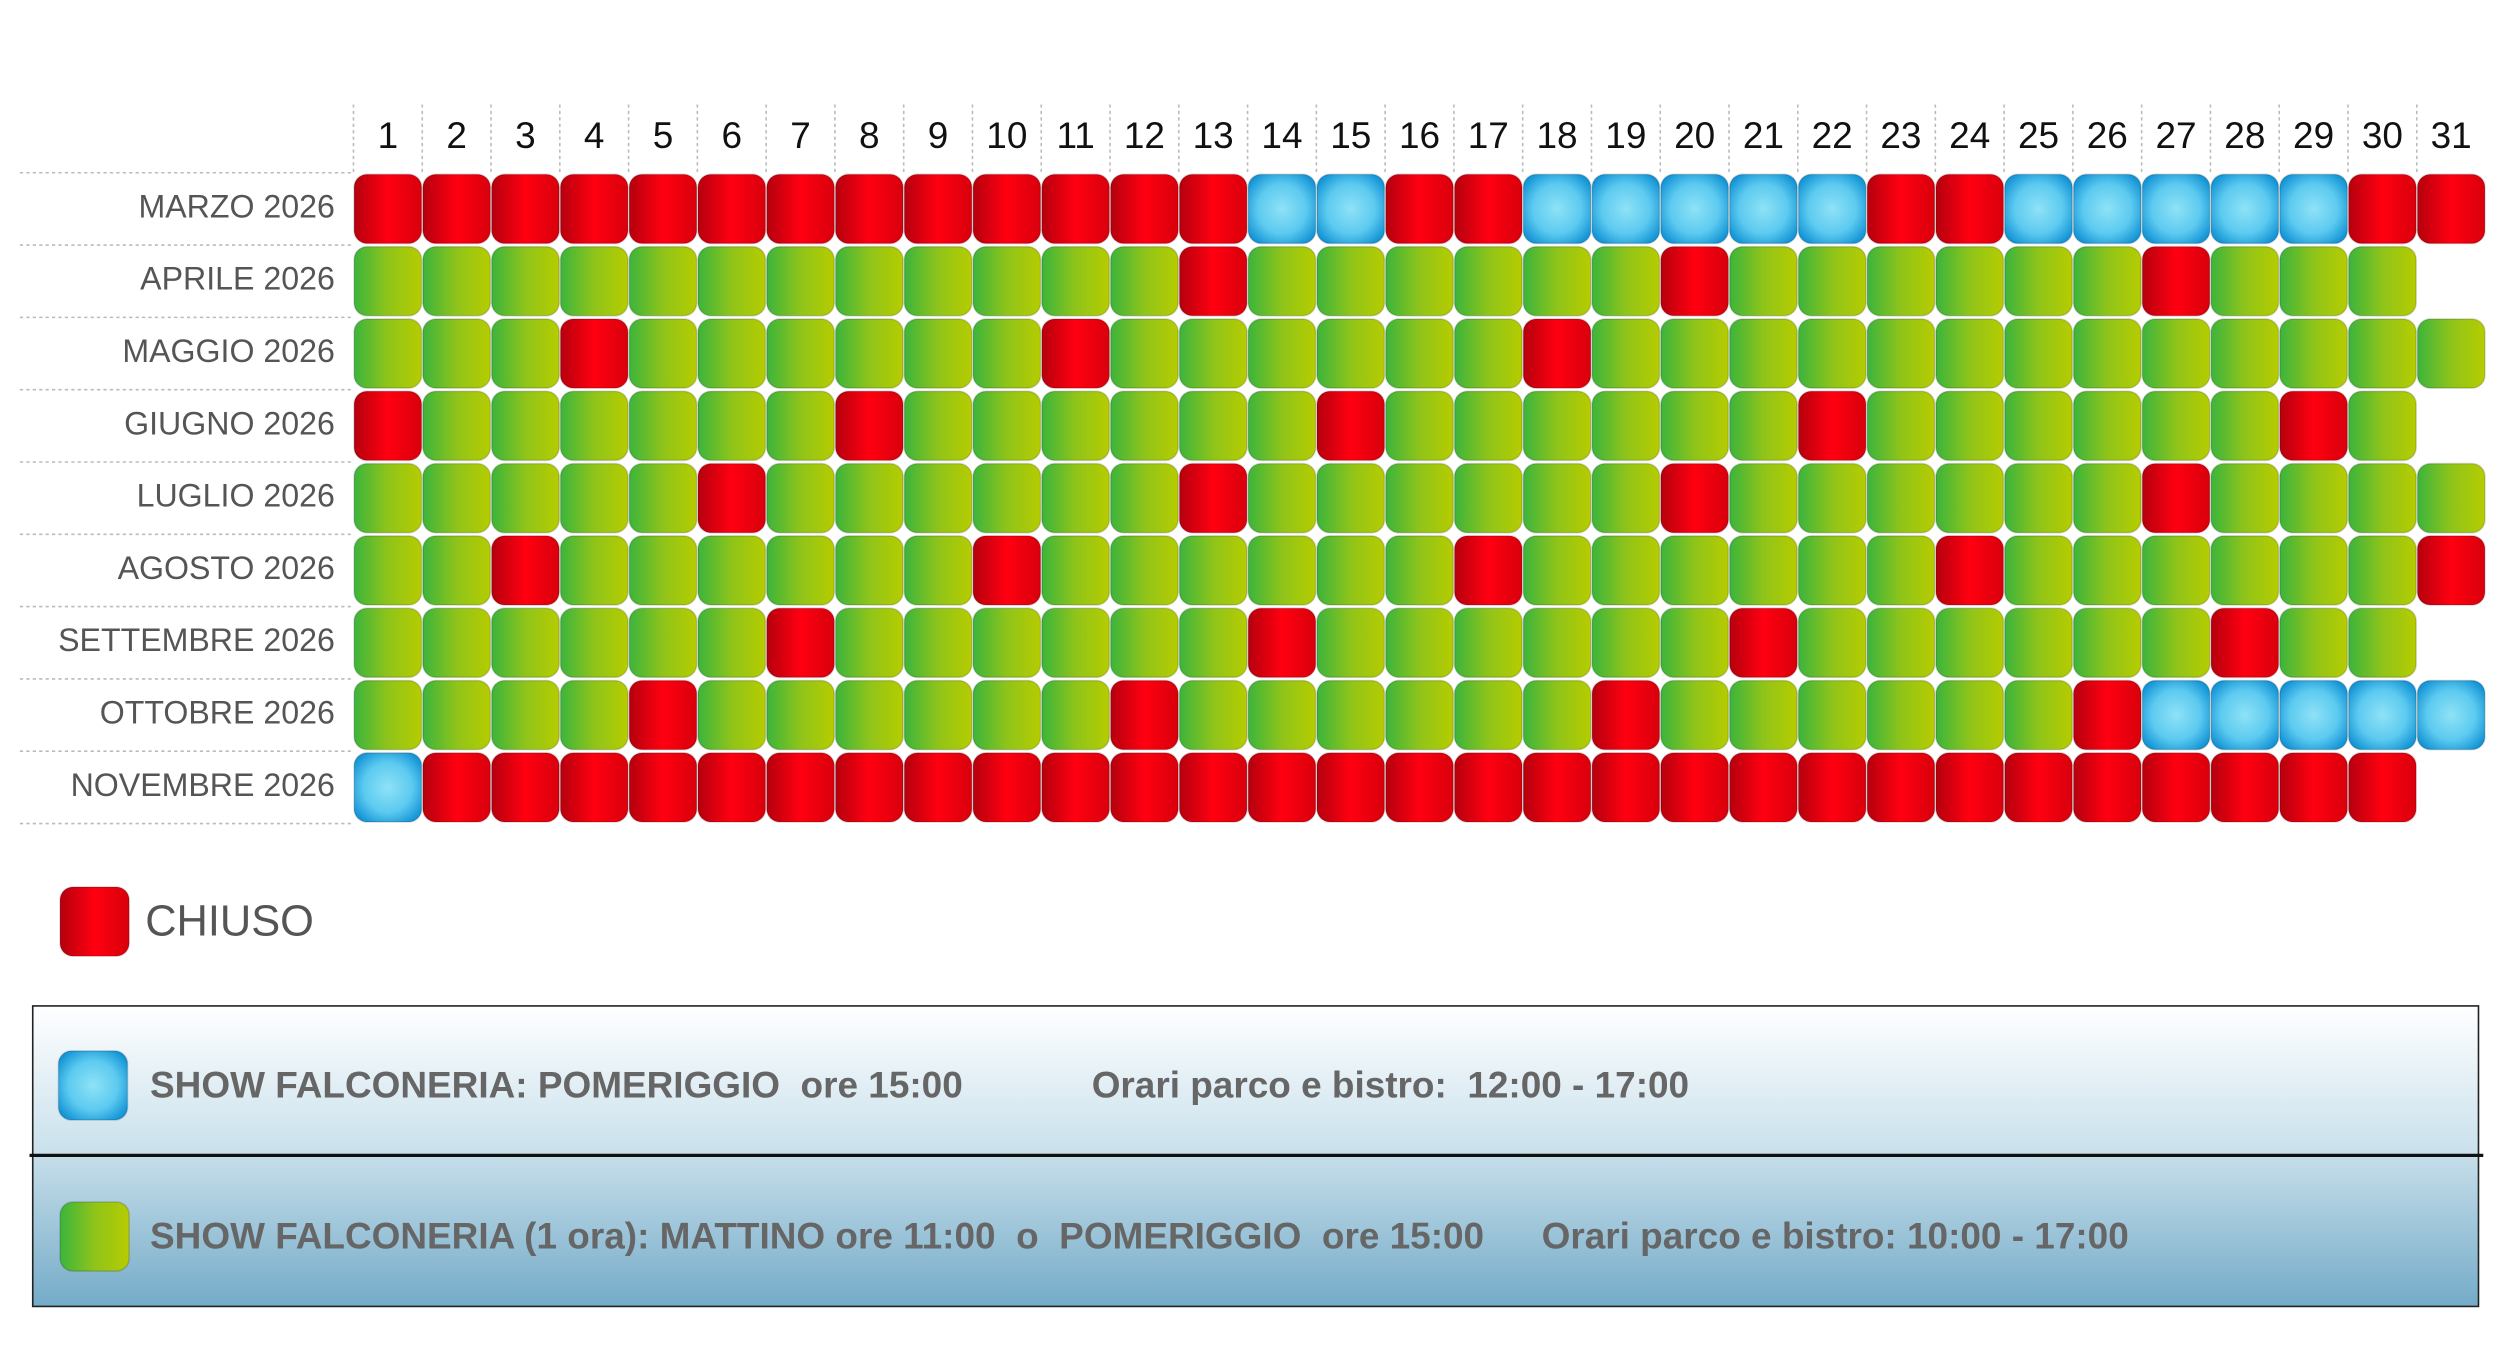 The height and width of the screenshot is (1345, 2508). Describe the element at coordinates (731, 135) in the screenshot. I see `day-number: 6` at that location.